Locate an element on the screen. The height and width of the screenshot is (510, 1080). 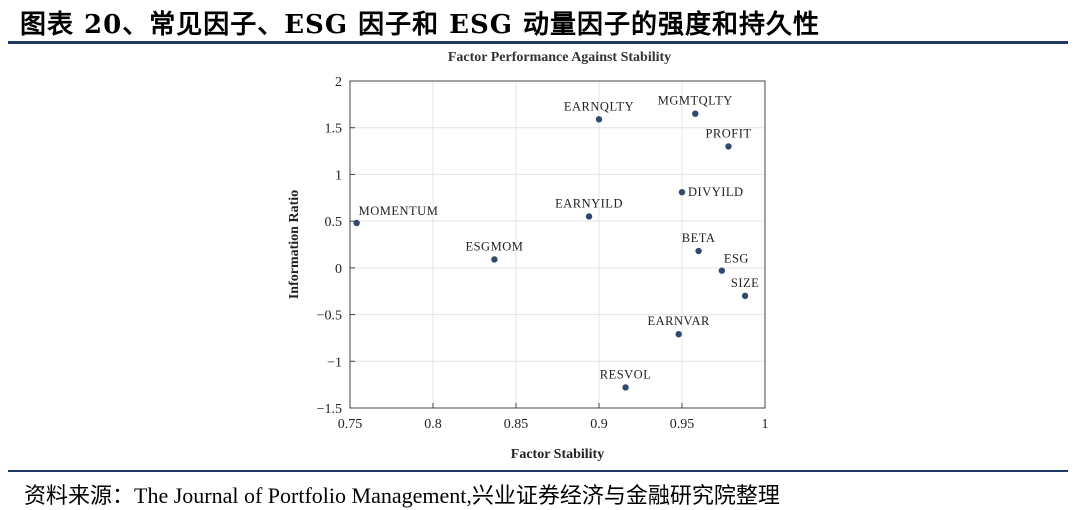
point-label-momentum: MOMENTUM is located at coordinates (399, 211).